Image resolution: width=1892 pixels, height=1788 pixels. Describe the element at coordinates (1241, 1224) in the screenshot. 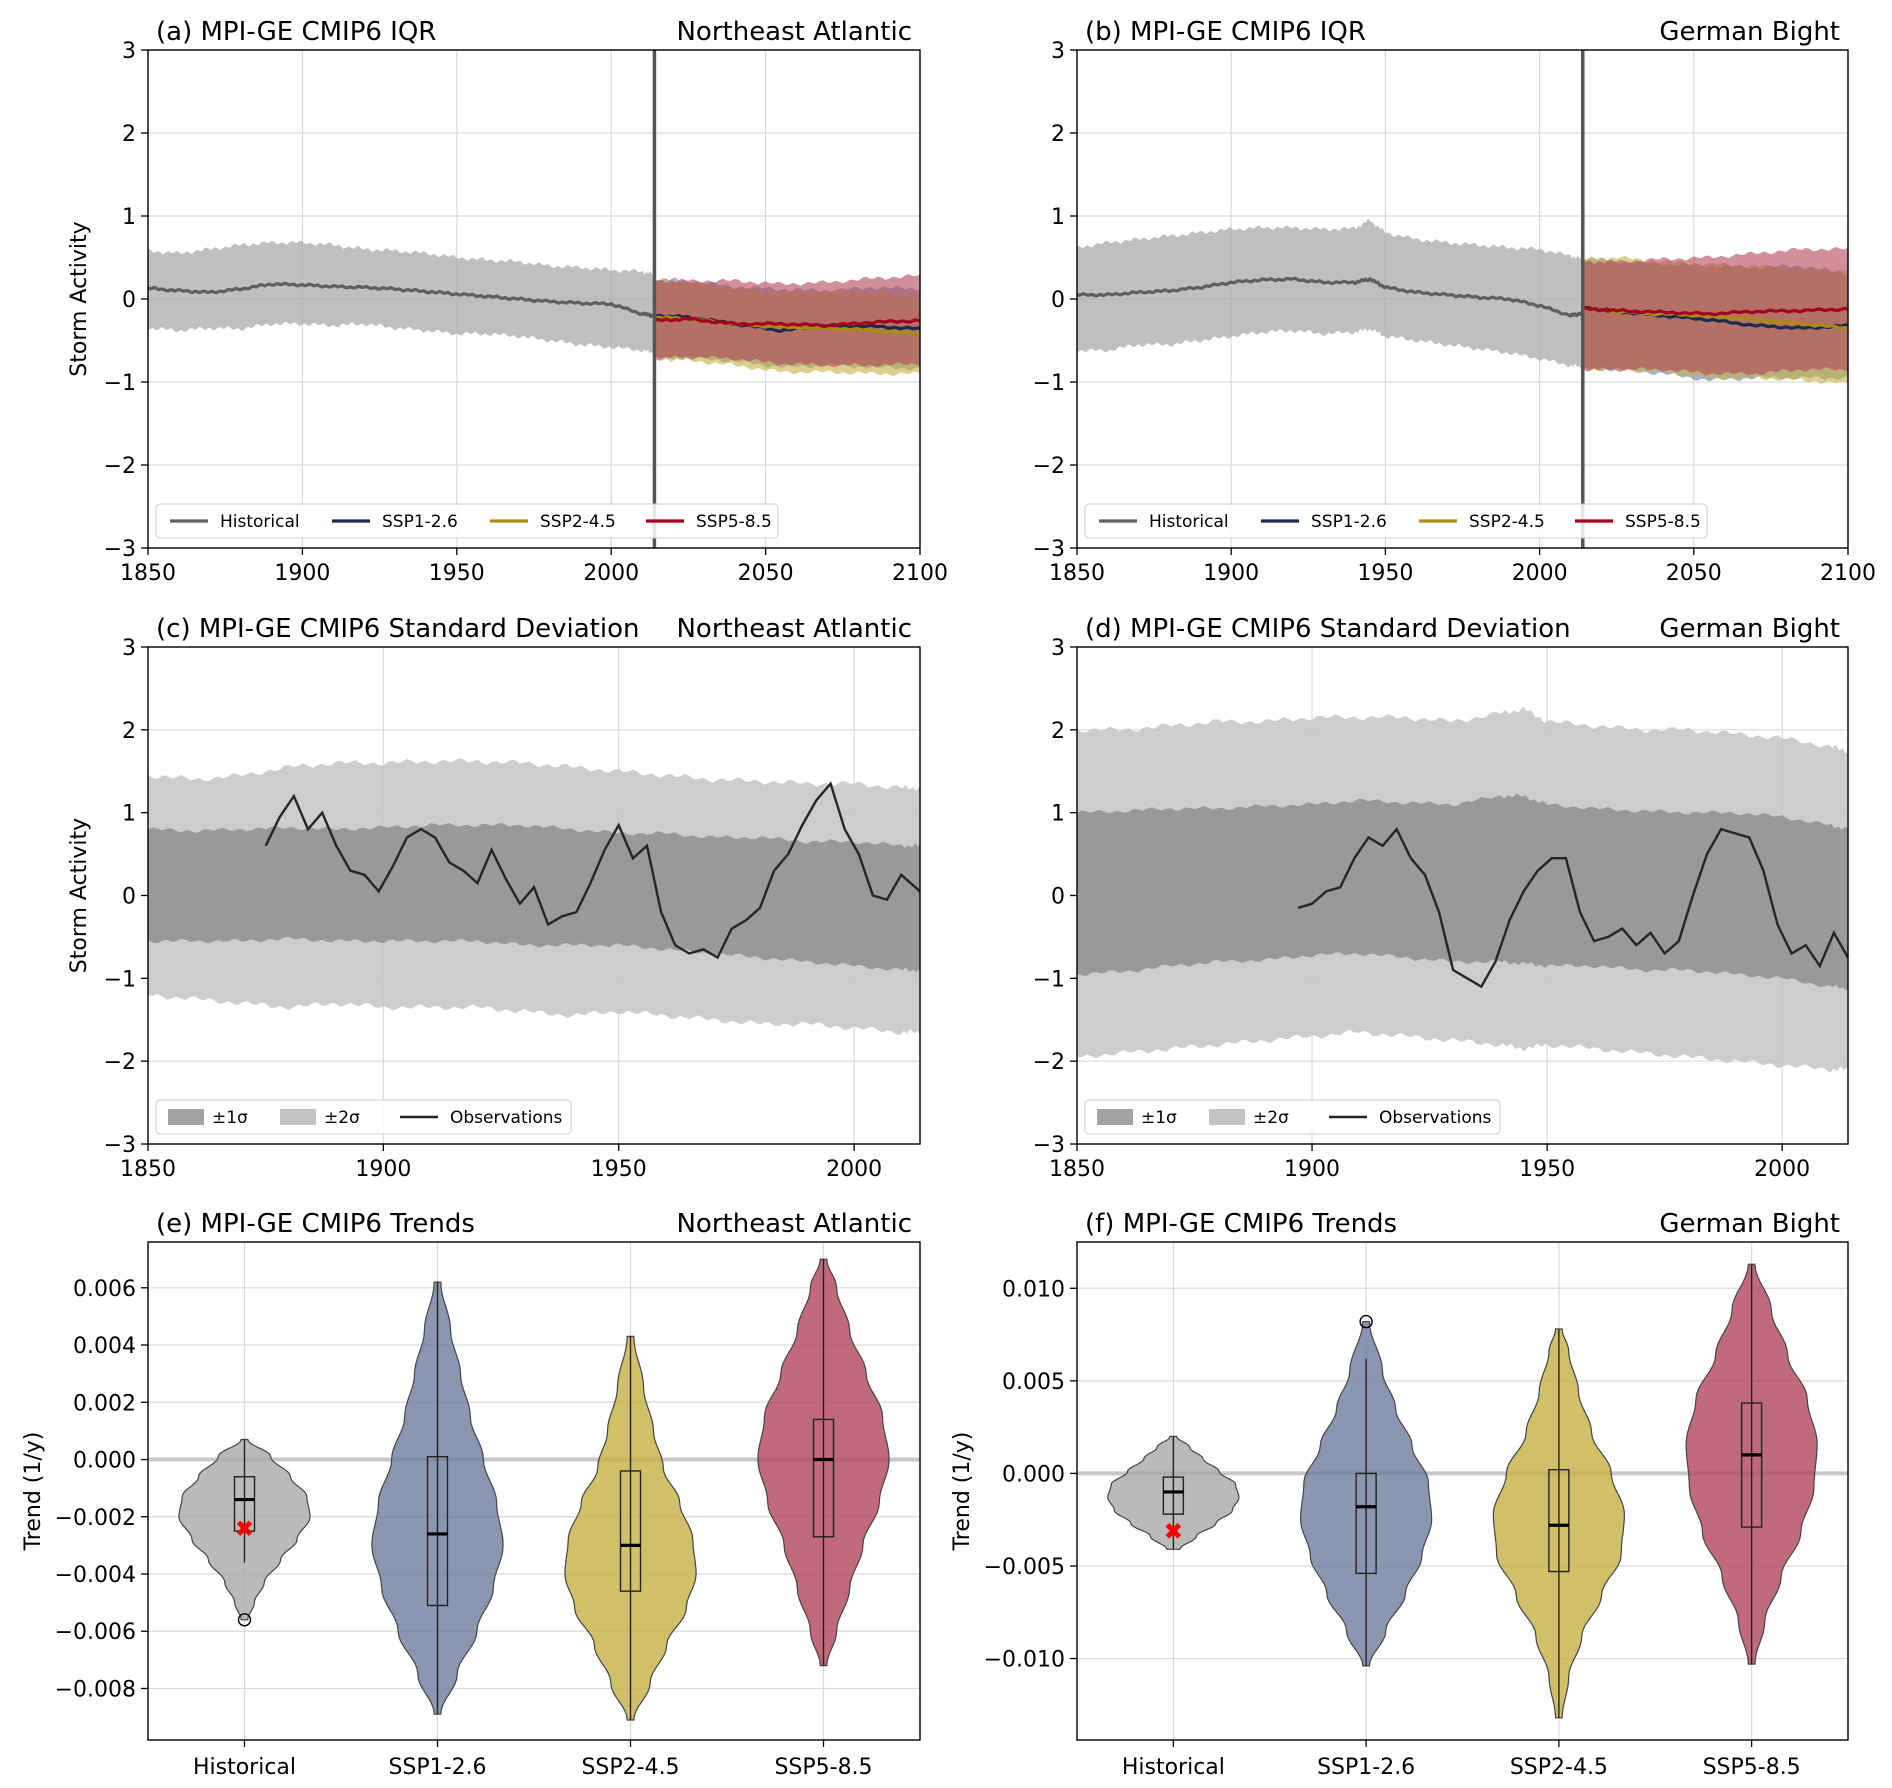

I see `panel-title: (f) MPI-GE CMIP6 Trends` at that location.